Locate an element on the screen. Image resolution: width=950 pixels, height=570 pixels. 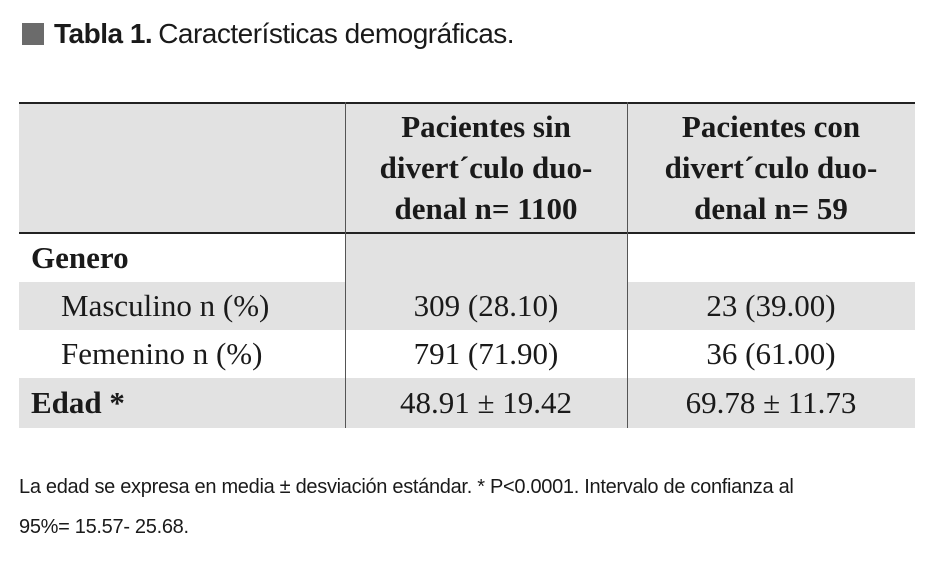
header-sin-line3: denal n= 1100 is located at coordinates (486, 208).